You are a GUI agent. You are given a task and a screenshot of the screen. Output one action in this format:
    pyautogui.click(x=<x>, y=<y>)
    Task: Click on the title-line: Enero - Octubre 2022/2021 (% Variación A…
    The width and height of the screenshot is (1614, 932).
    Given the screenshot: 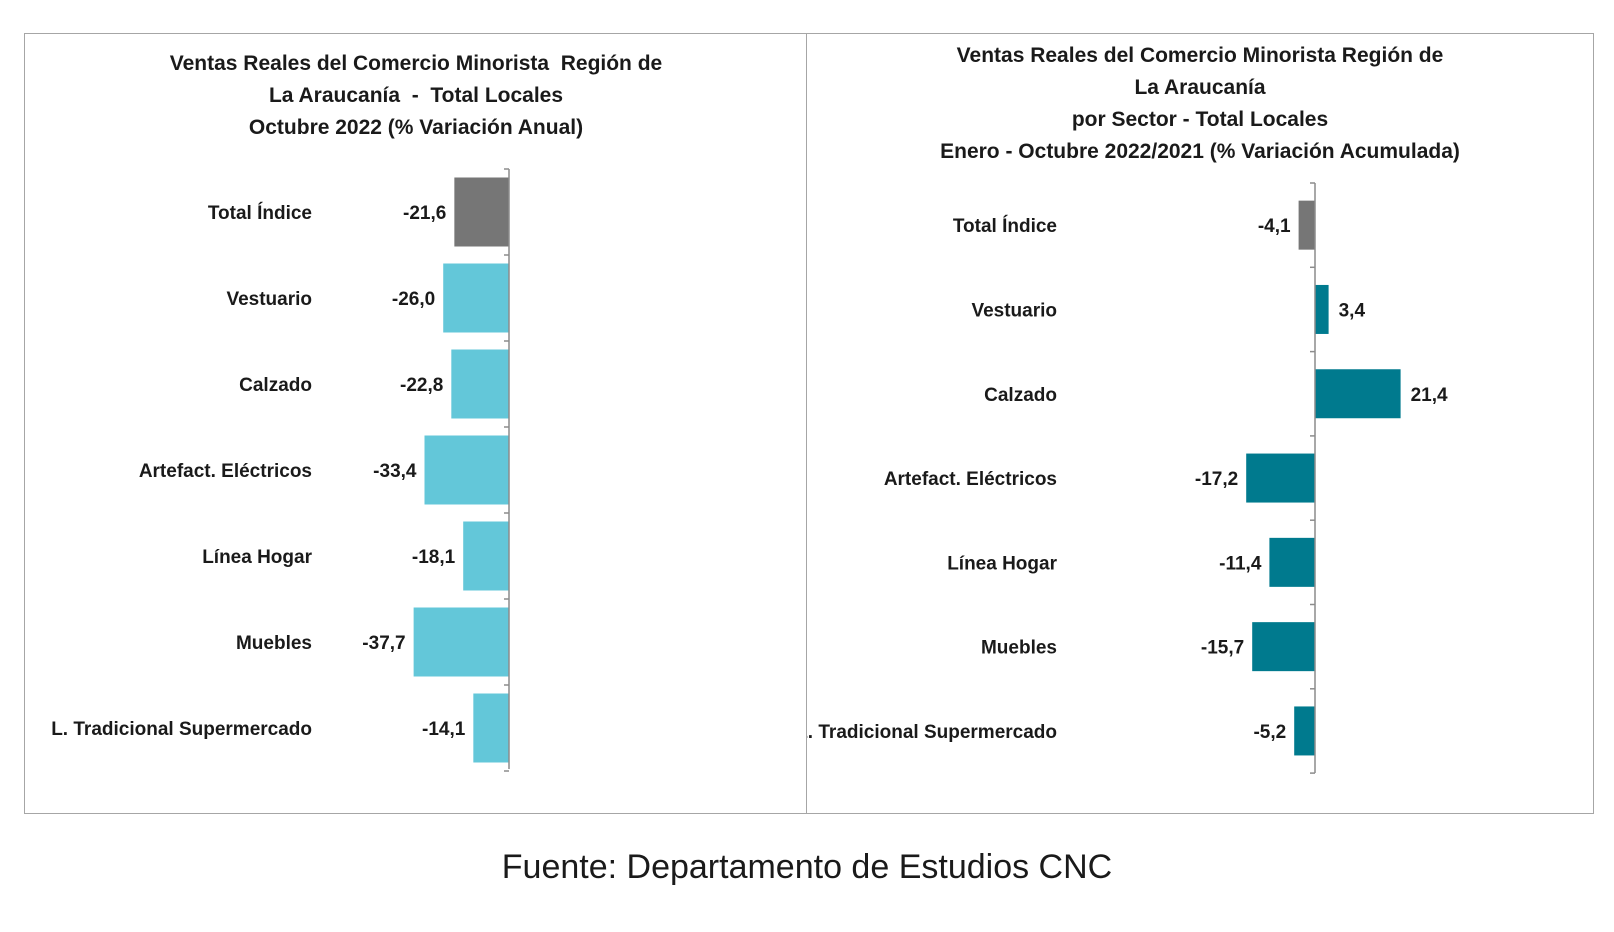 What is the action you would take?
    pyautogui.click(x=1200, y=151)
    